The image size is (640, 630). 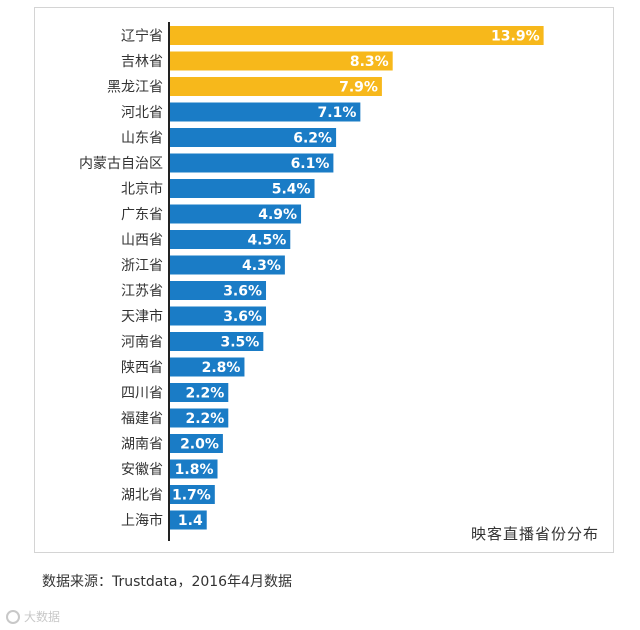 What do you see at coordinates (142, 394) in the screenshot?
I see `category-label-15: 四川省` at bounding box center [142, 394].